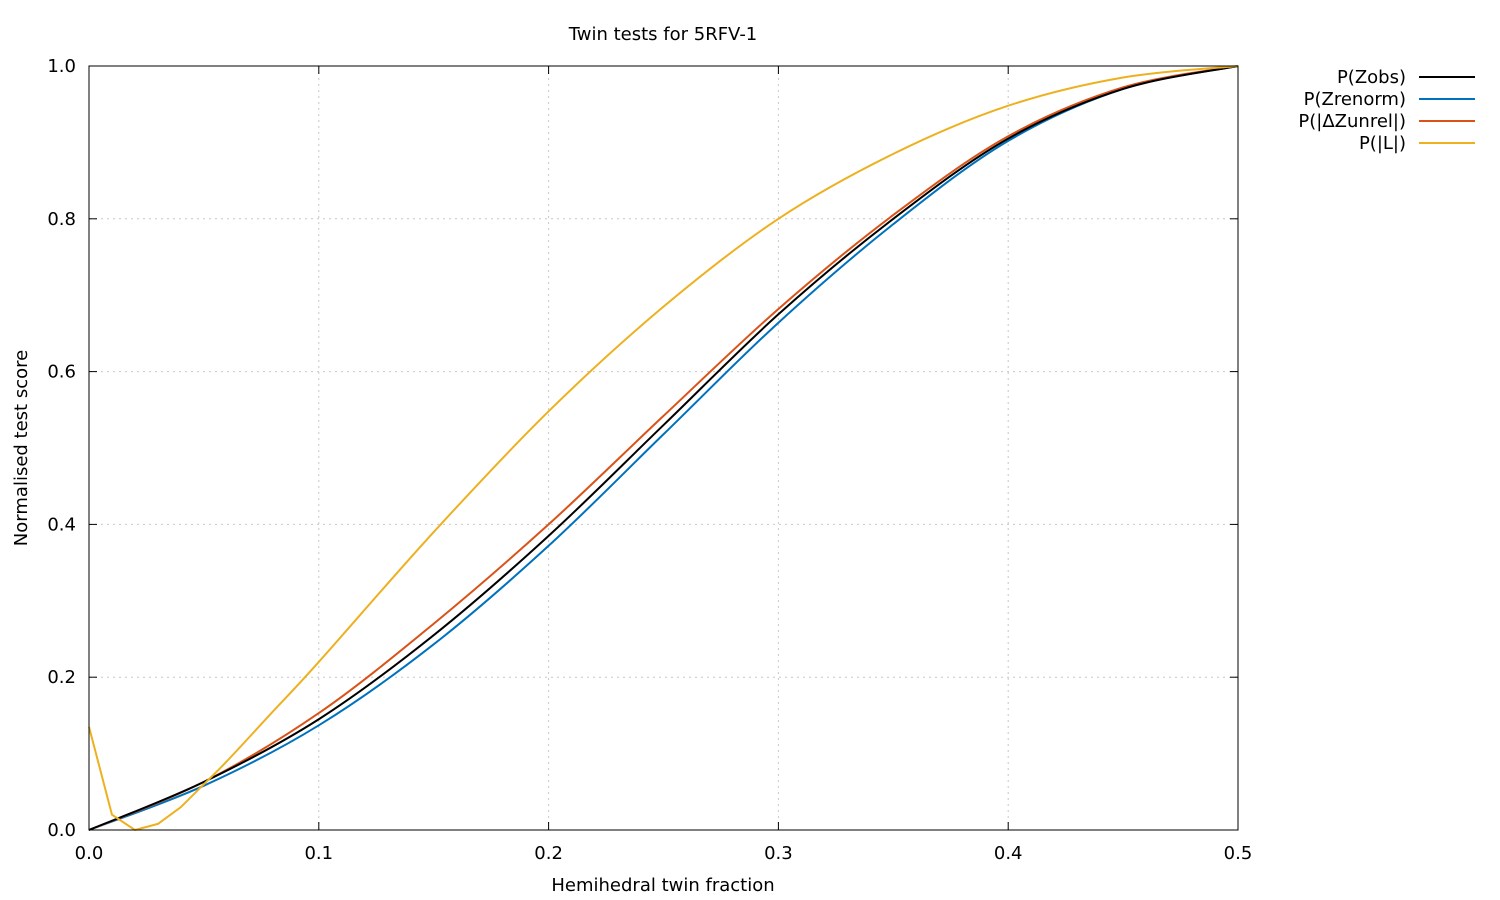  I want to click on y-tick-label: 0.2, so click(61, 677).